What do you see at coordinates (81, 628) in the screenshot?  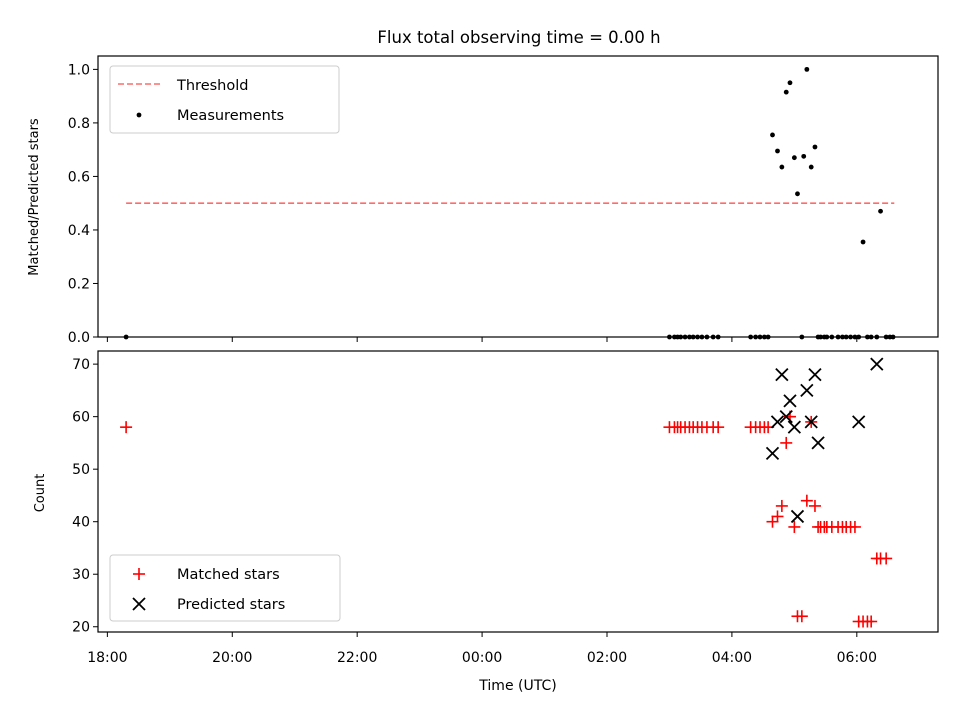 I see `bottom-y-tick-label: 20` at bounding box center [81, 628].